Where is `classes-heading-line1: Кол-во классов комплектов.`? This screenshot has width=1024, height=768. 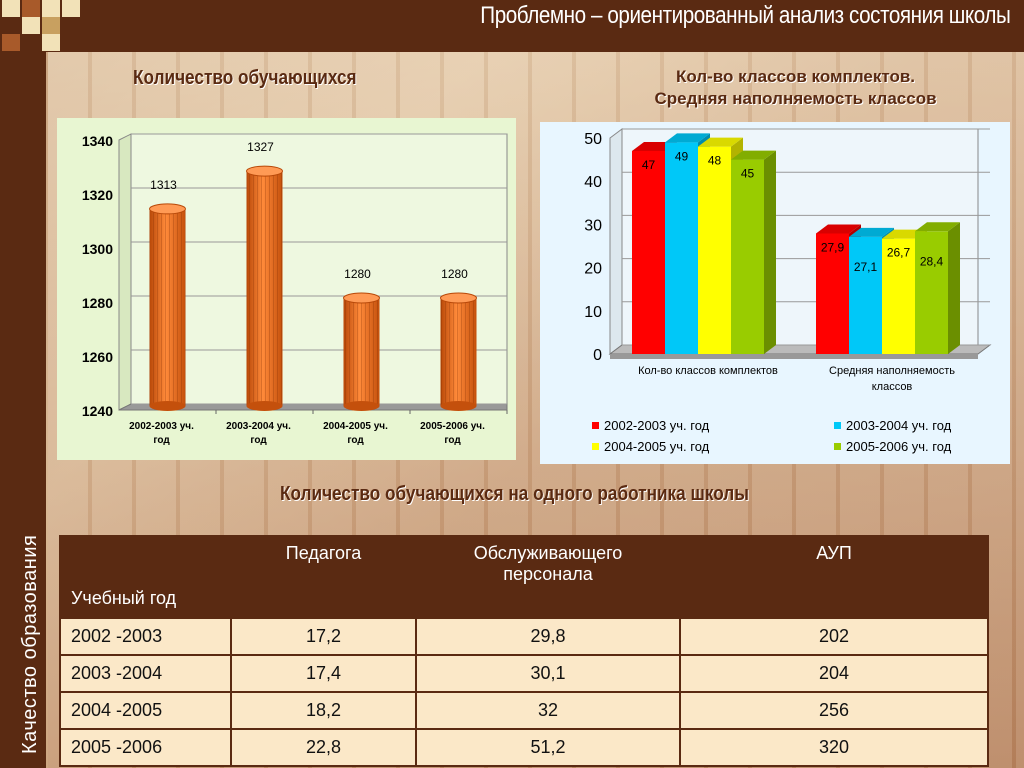
classes-heading-line1: Кол-во классов комплектов. is located at coordinates (795, 76).